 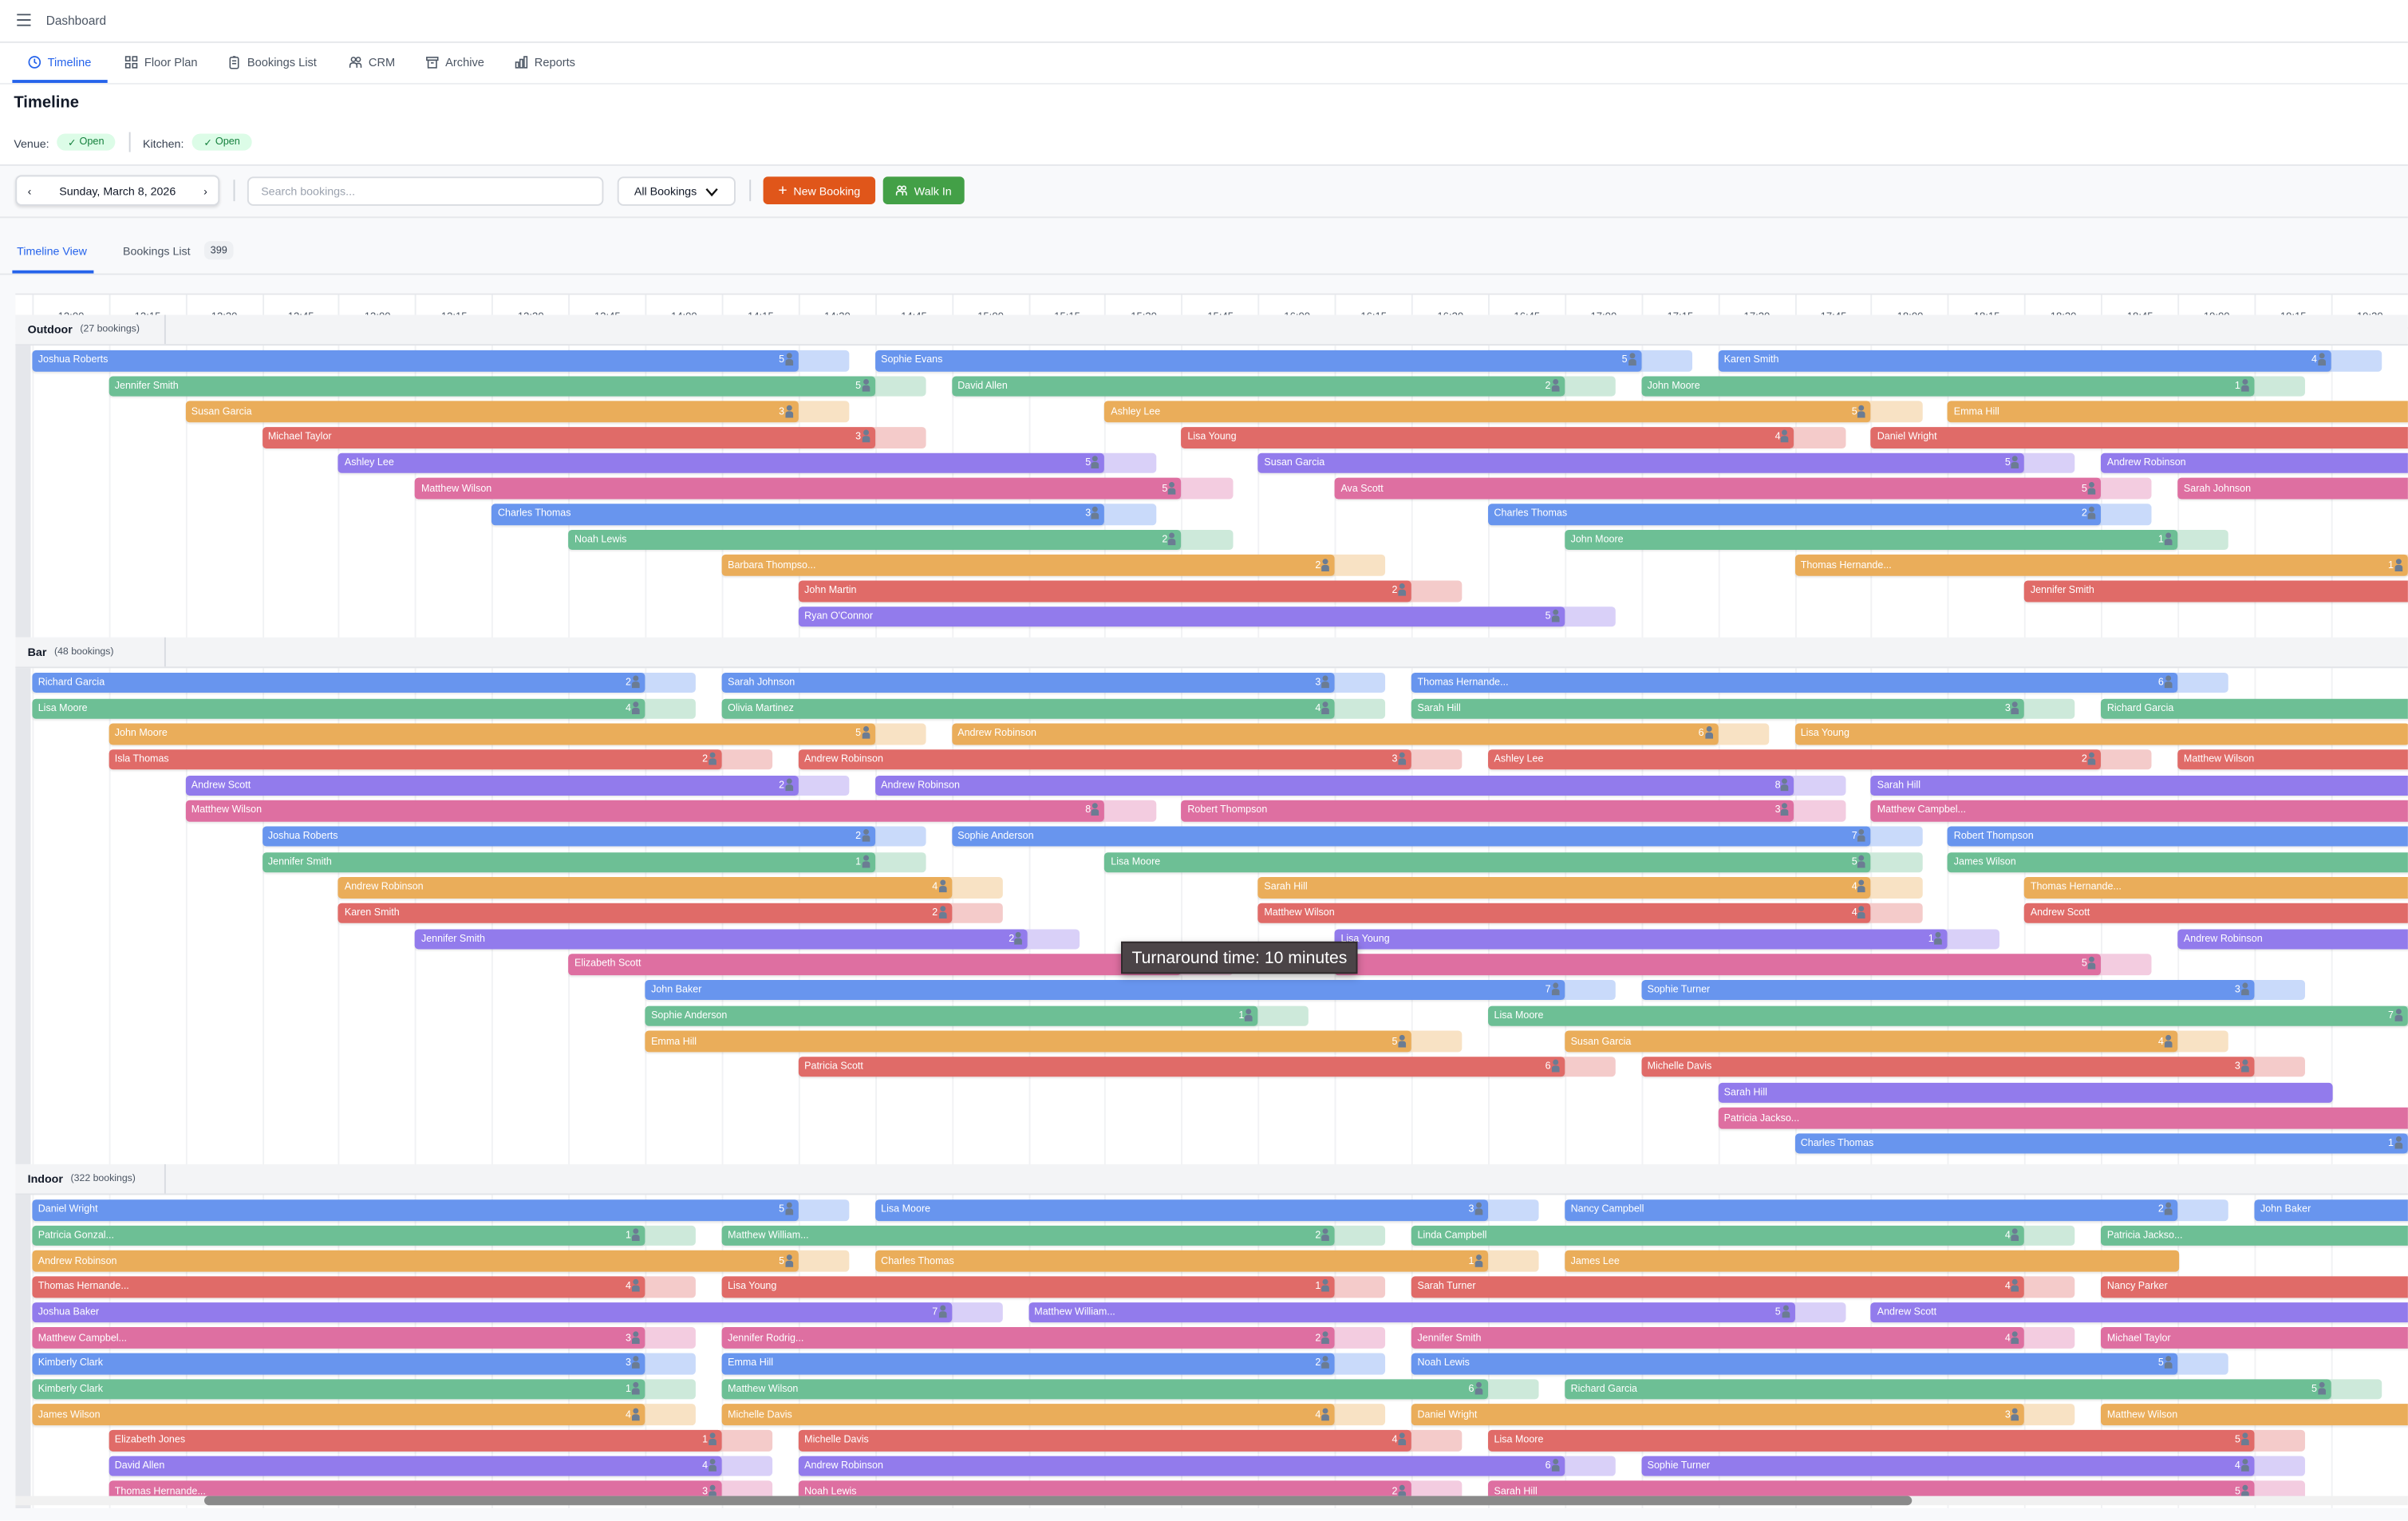 What do you see at coordinates (1794, 682) in the screenshot?
I see `booking-bar: Thomas Hernande... 6` at bounding box center [1794, 682].